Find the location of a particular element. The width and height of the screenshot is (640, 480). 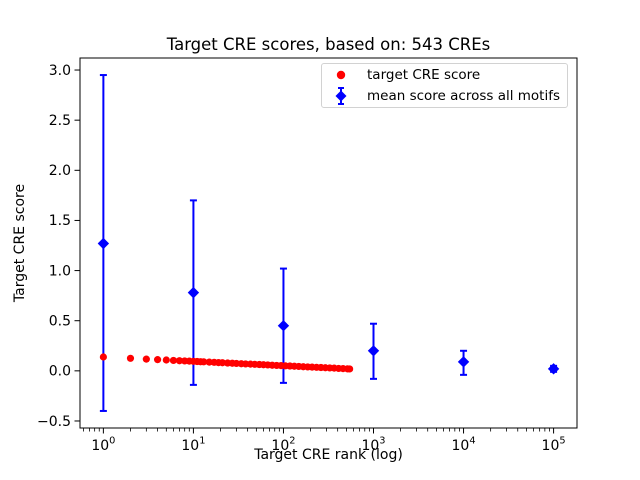

y-axis: 3.0 2.5 2.0 1.5 1.0 0.5 0.0 −0.5 is located at coordinates (58, 246).